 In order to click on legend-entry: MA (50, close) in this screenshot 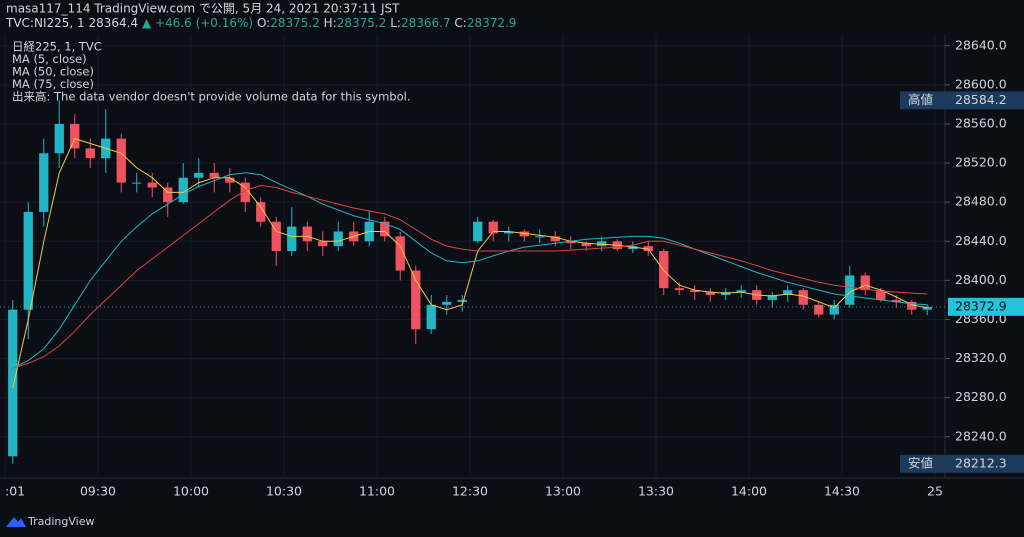, I will do `click(53, 72)`.